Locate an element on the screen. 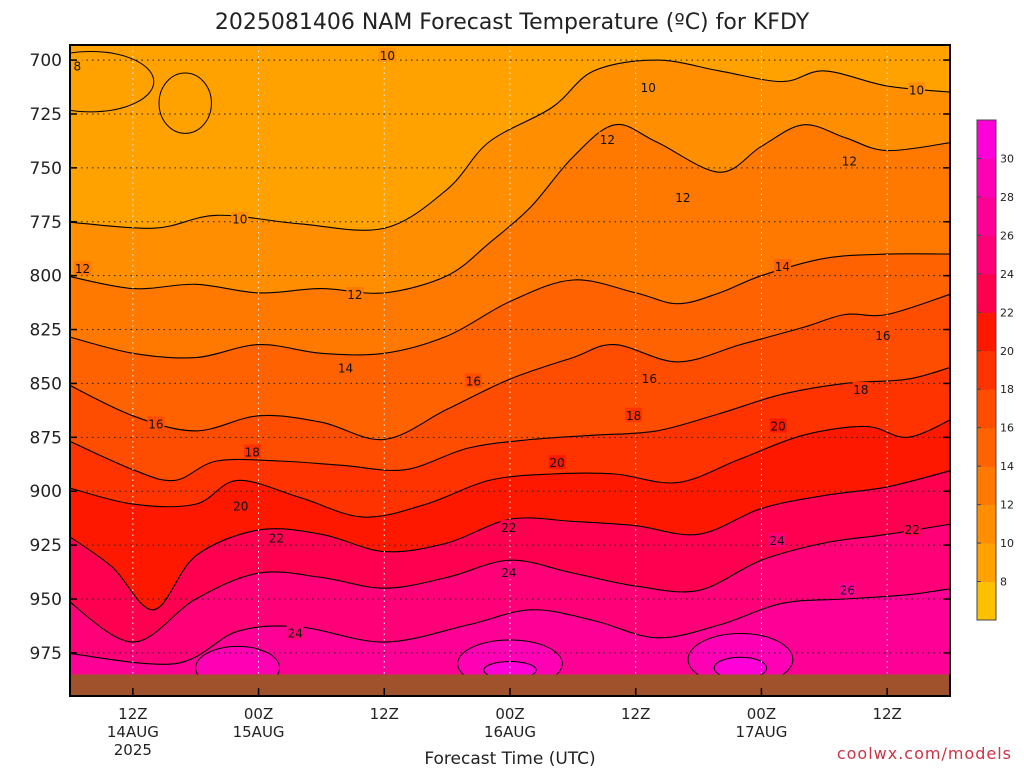 Image resolution: width=1024 pixels, height=768 pixels. contour-label-23: 22 is located at coordinates (508, 528).